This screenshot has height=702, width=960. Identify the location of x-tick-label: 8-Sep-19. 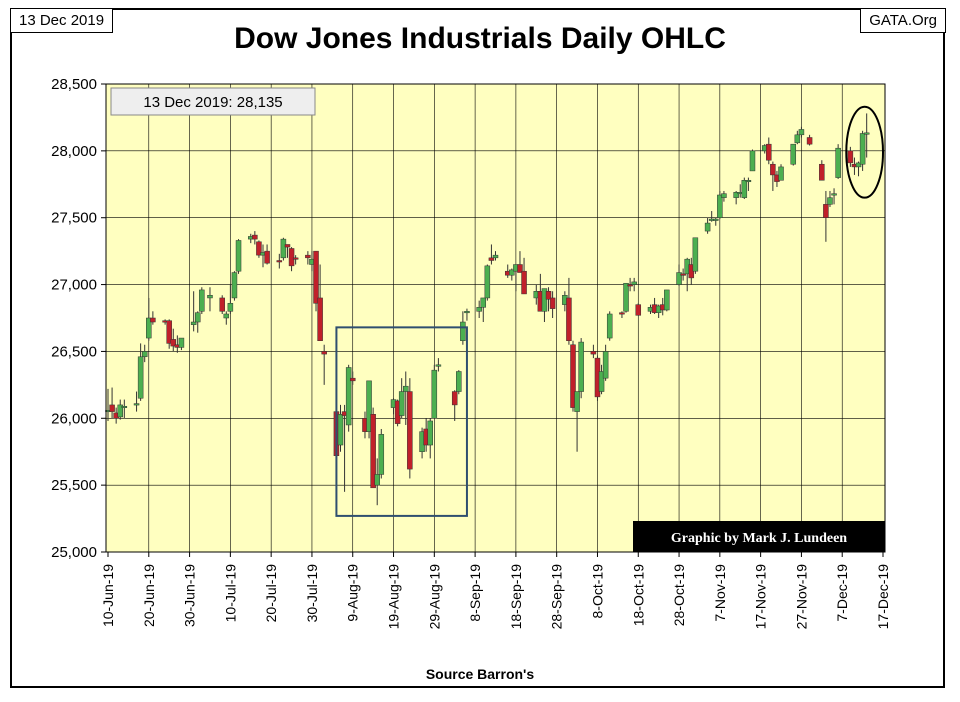
(475, 593).